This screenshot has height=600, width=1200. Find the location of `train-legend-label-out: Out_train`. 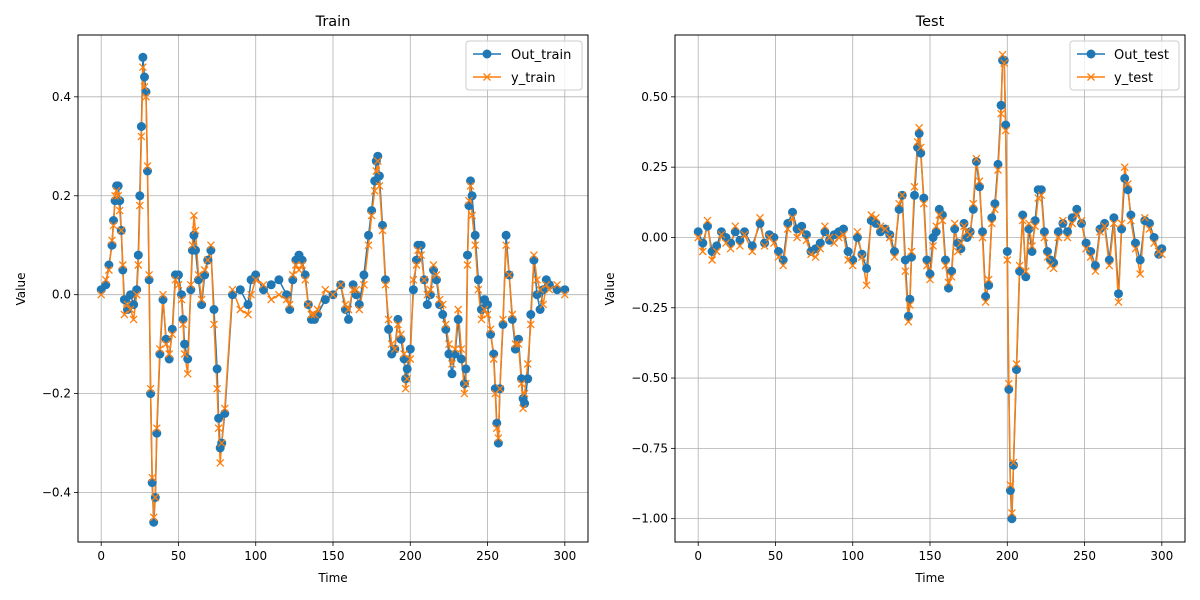

train-legend-label-out: Out_train is located at coordinates (541, 55).